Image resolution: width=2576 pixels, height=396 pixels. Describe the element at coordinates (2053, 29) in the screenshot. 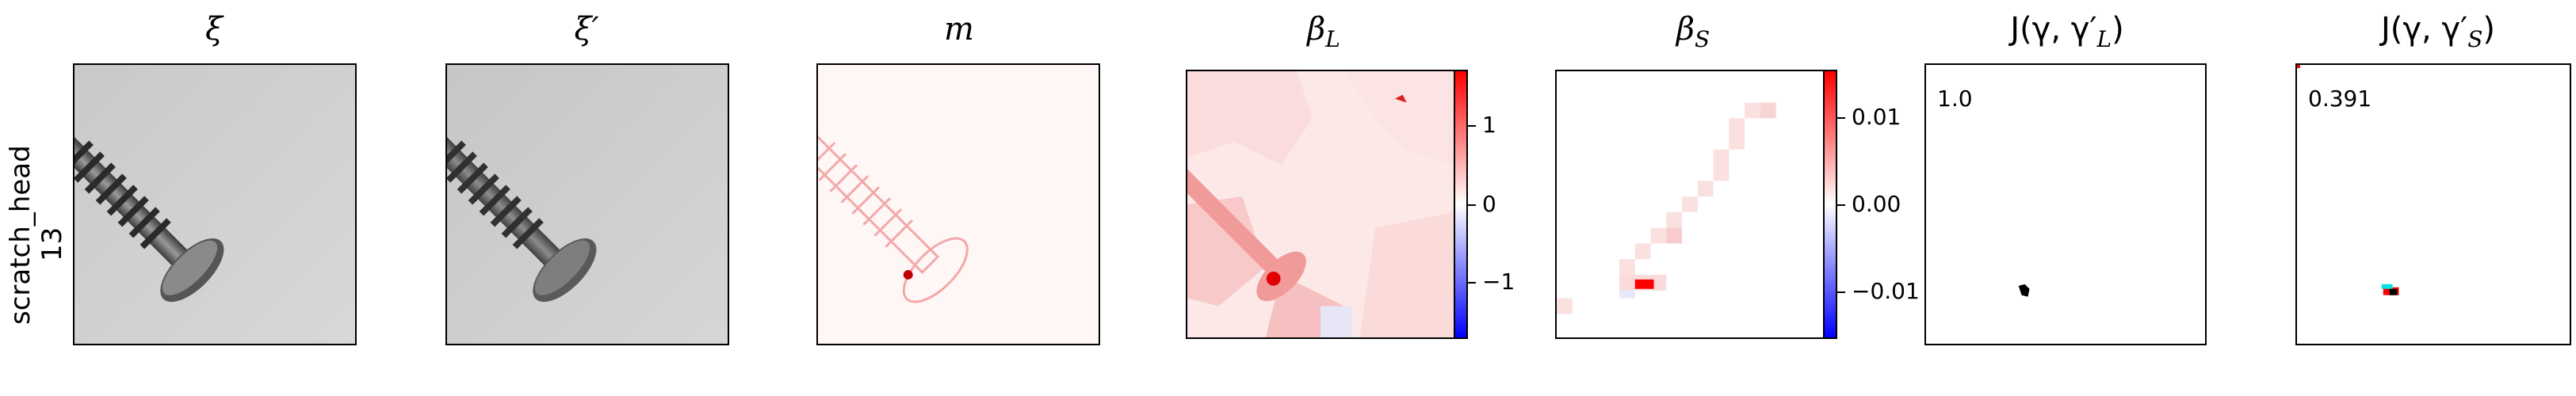

I see `panel-title-jaccard-l-text: J(γ, γ′` at that location.